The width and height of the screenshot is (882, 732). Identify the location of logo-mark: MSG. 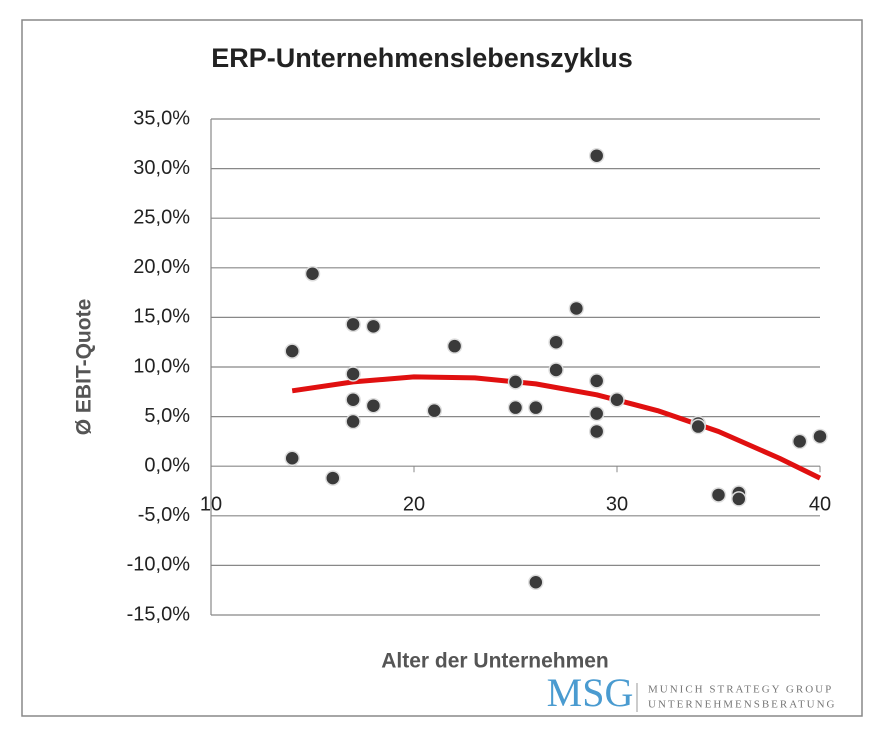
(590, 692).